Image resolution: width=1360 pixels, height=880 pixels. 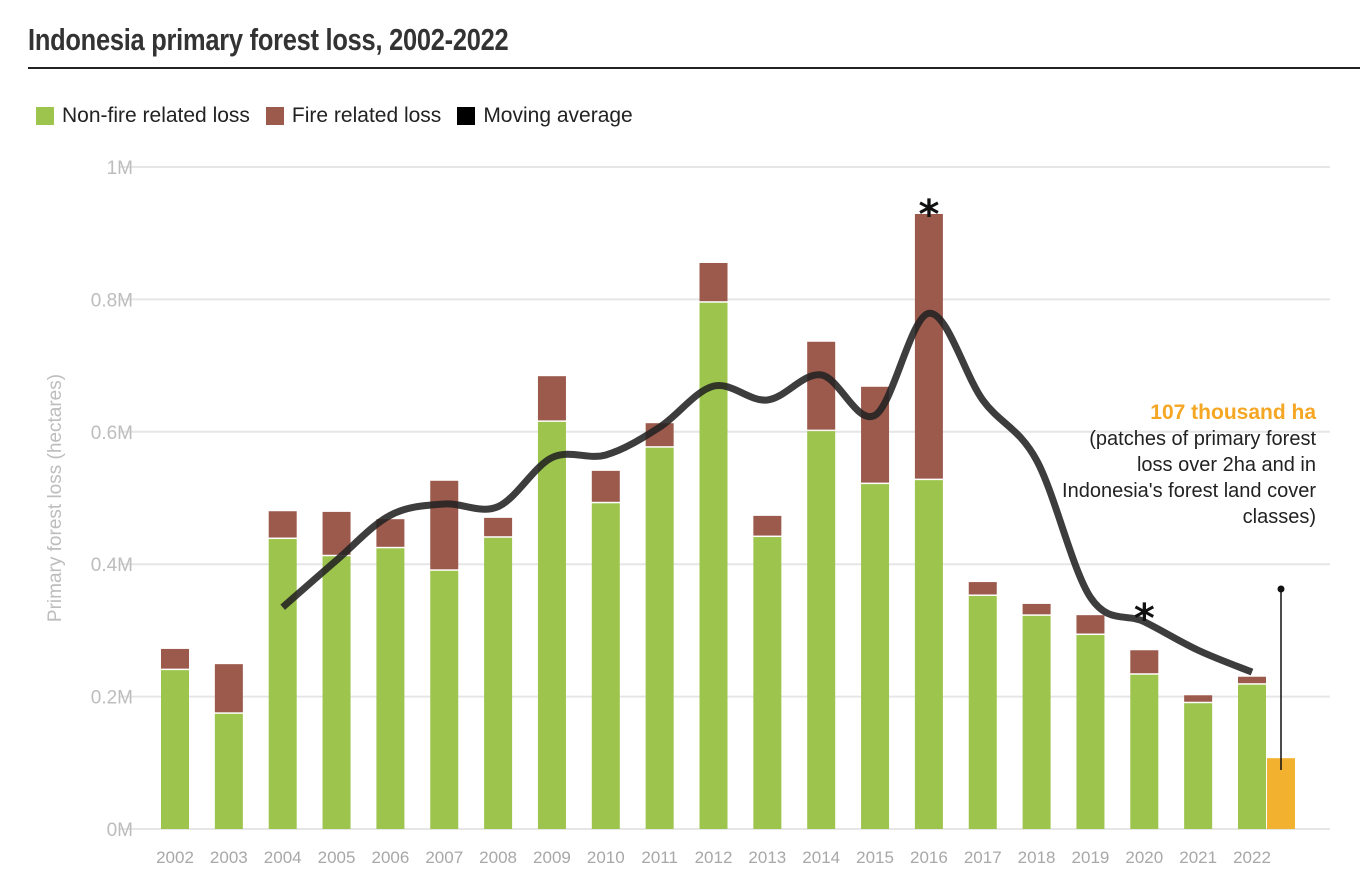 I want to click on x-tick-label: 2011, so click(x=659, y=857).